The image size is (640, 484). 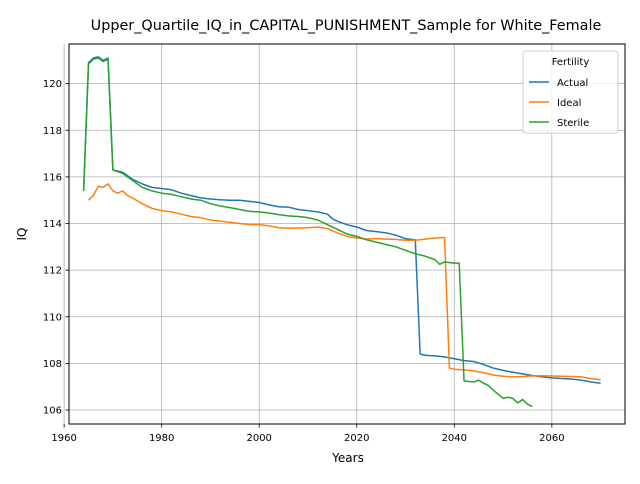 What do you see at coordinates (52, 411) in the screenshot?
I see `y-tick-label: 106` at bounding box center [52, 411].